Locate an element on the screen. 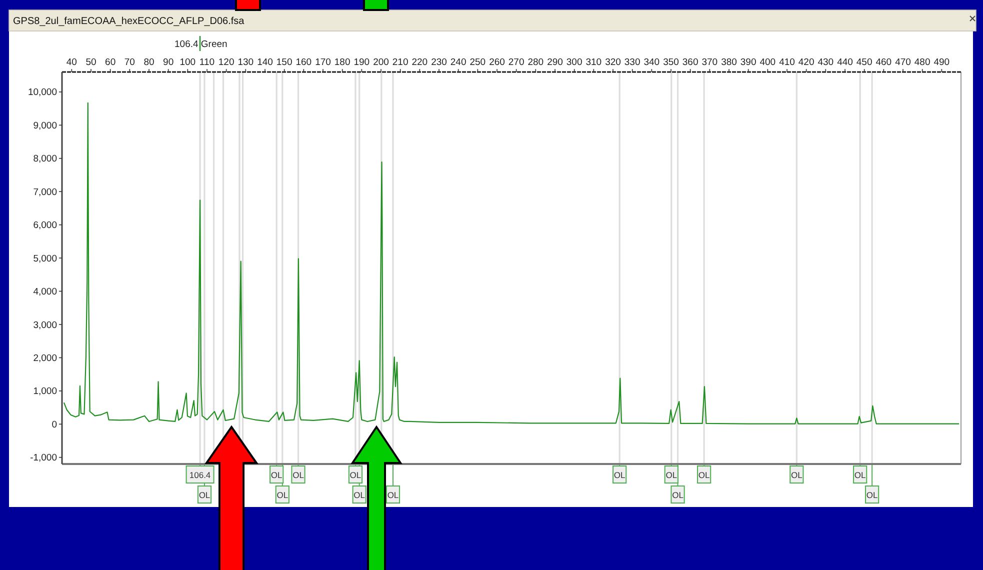 The height and width of the screenshot is (570, 983). x-tick-label: 390 is located at coordinates (748, 62).